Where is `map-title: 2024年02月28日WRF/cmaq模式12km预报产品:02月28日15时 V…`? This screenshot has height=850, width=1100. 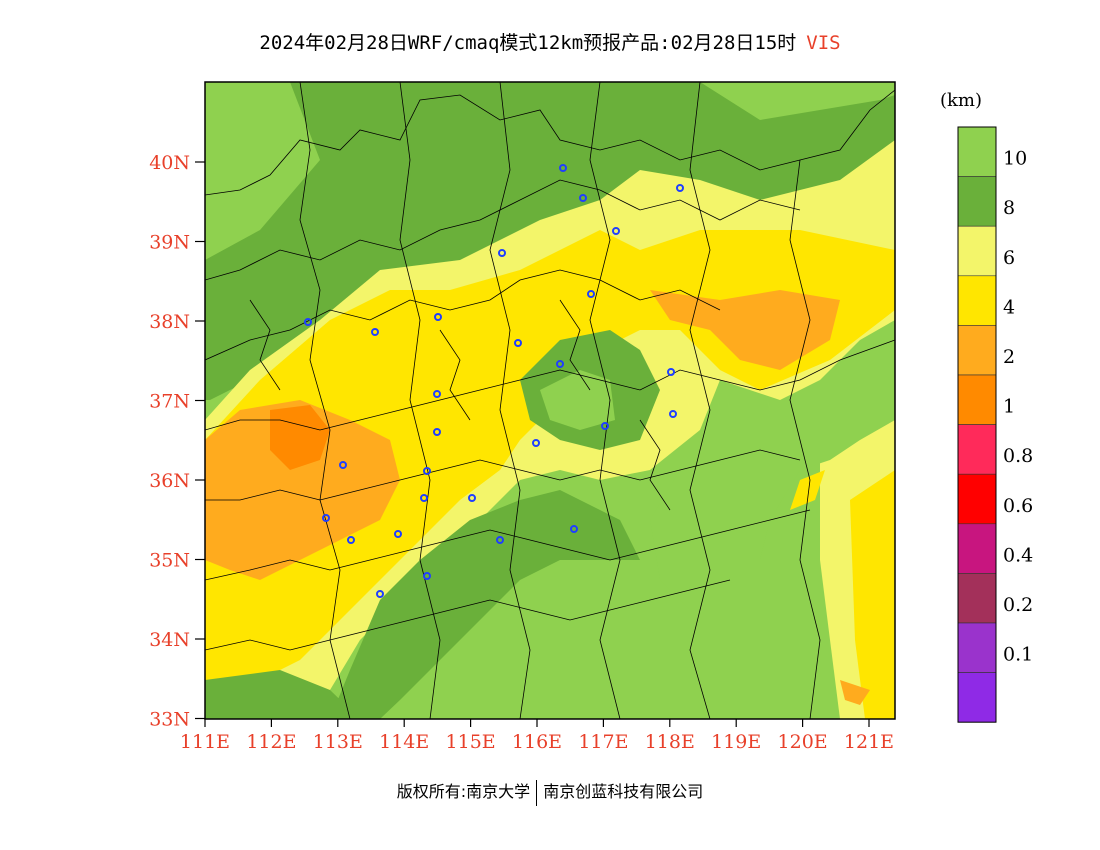
map-title: 2024年02月28日WRF/cmaq模式12km预报产品:02月28日15时 V… is located at coordinates (550, 41).